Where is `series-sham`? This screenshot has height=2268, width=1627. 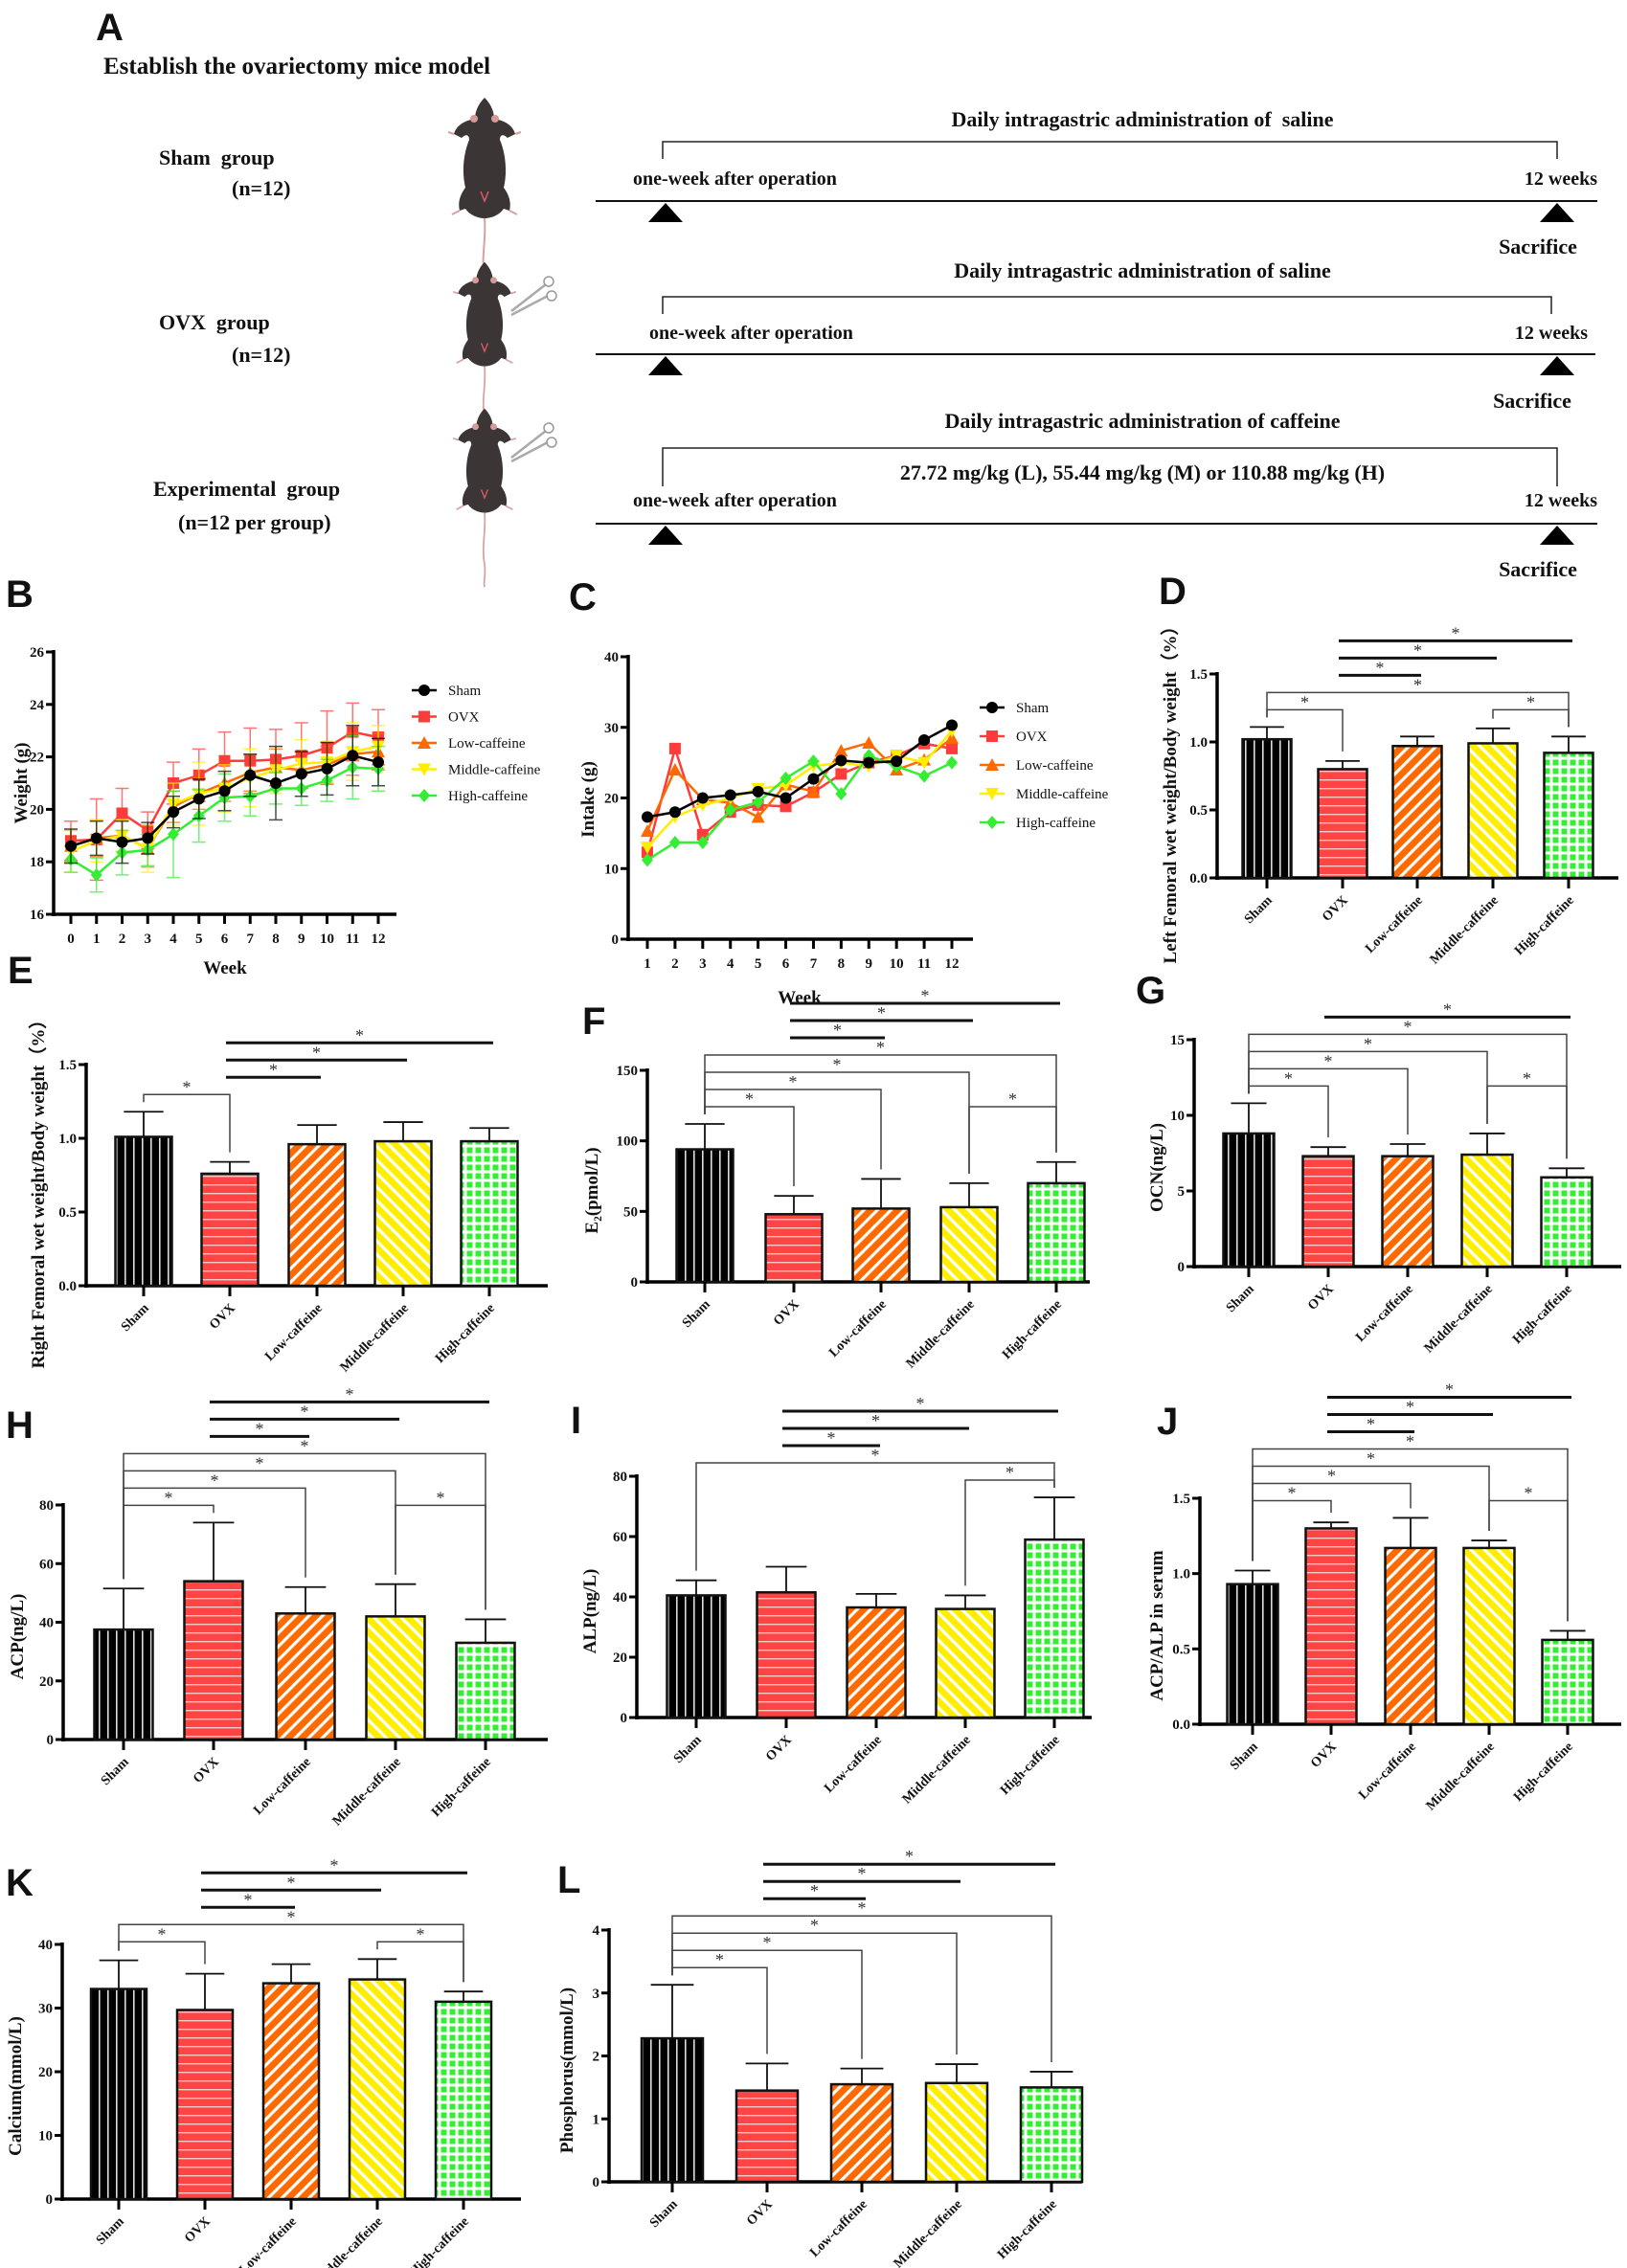 series-sham is located at coordinates (800, 771).